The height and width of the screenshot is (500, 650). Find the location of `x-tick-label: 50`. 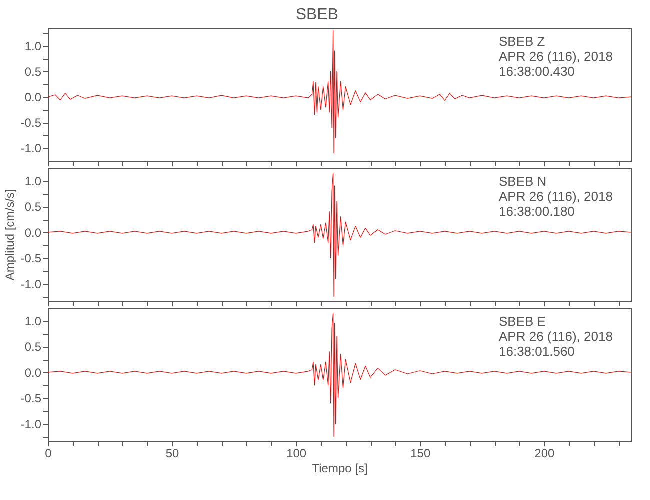

x-tick-label: 50 is located at coordinates (173, 453).